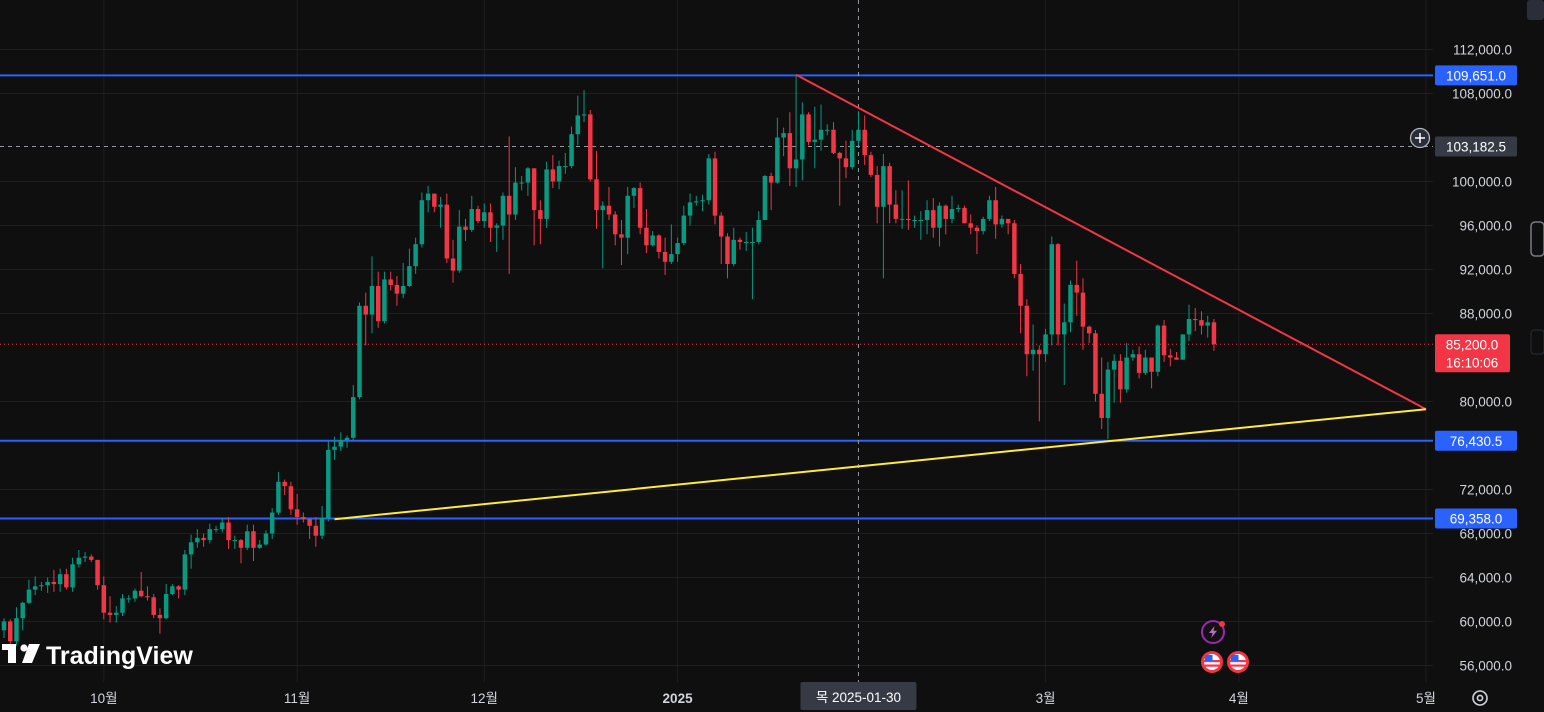 The image size is (1544, 712). I want to click on tradingview-logo: TradingView, so click(97, 656).